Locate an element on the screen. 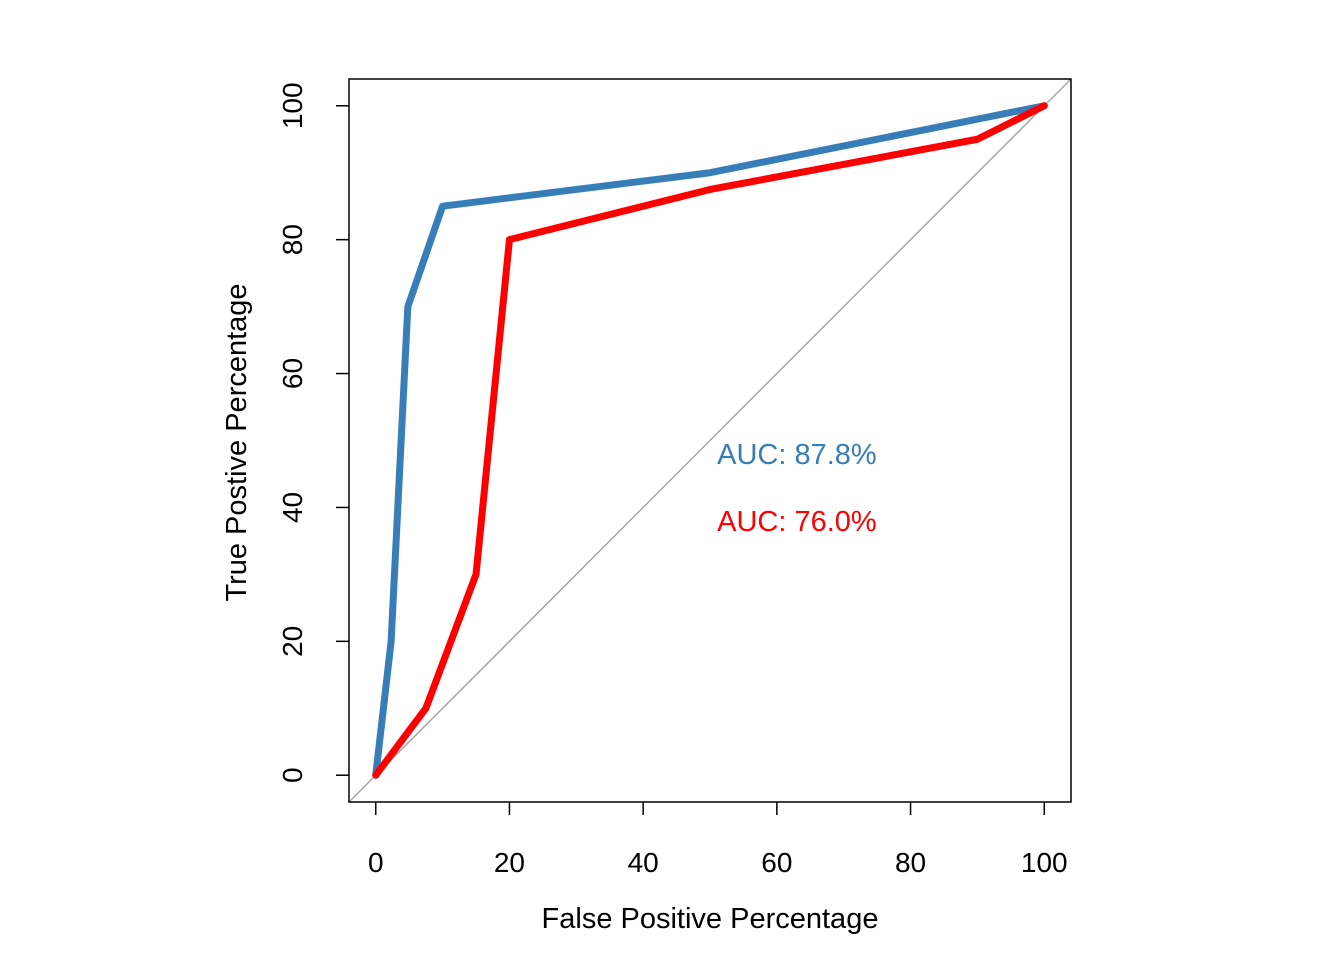  auc-annotation-2: AUC: 76.0% is located at coordinates (797, 522).